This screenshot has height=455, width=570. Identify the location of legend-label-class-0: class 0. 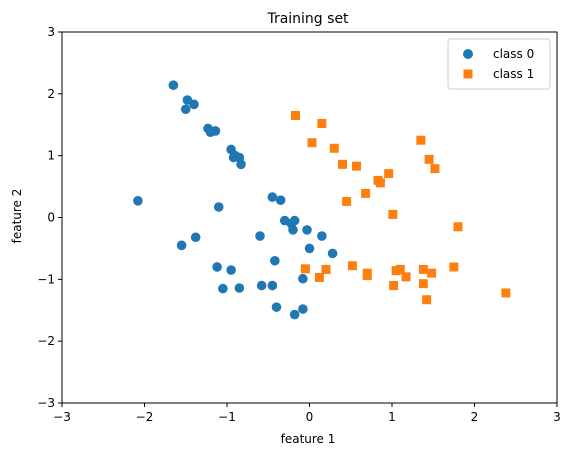
(513, 54).